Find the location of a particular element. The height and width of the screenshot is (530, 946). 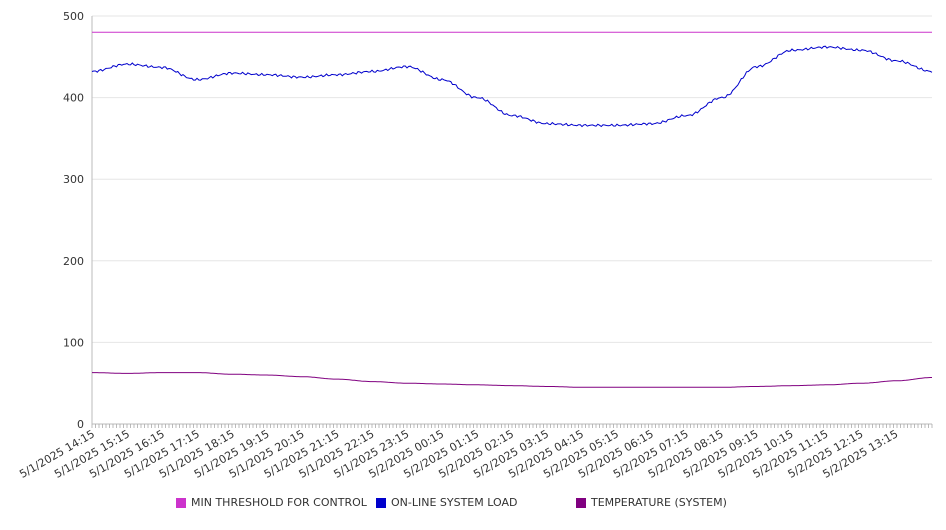

legend-item-online-system-load: ON-LINE SYSTEM LOAD is located at coordinates (446, 502).